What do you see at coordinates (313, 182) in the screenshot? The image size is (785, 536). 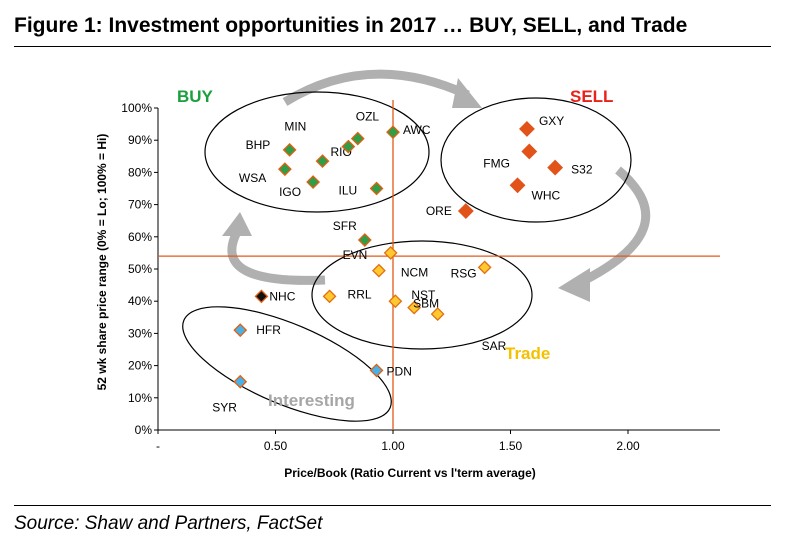 I see `data-point-igo` at bounding box center [313, 182].